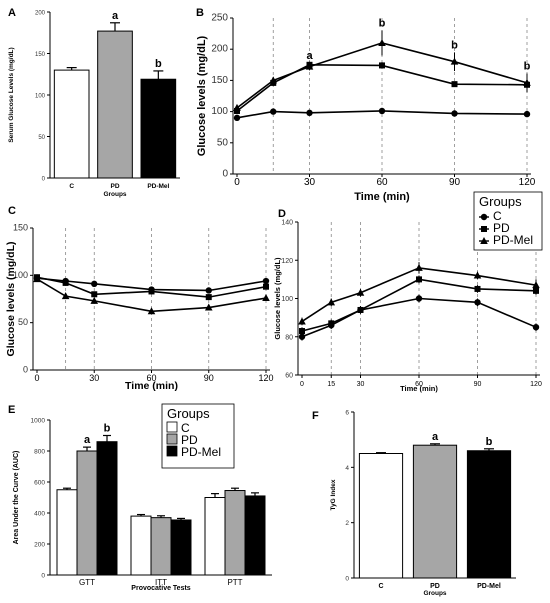  I want to click on x-category-label: ITT, so click(161, 582).